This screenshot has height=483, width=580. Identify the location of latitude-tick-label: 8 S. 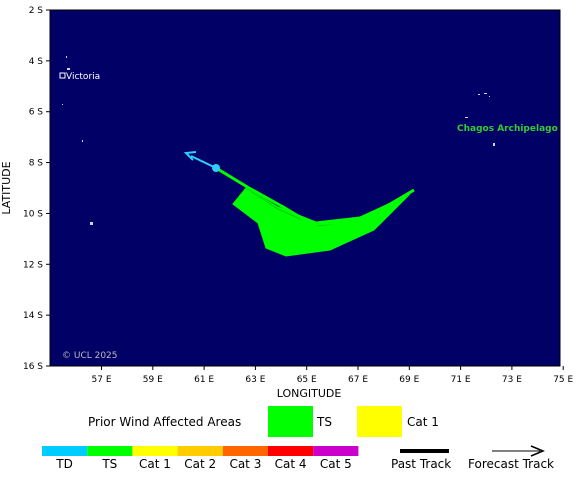
(36, 164).